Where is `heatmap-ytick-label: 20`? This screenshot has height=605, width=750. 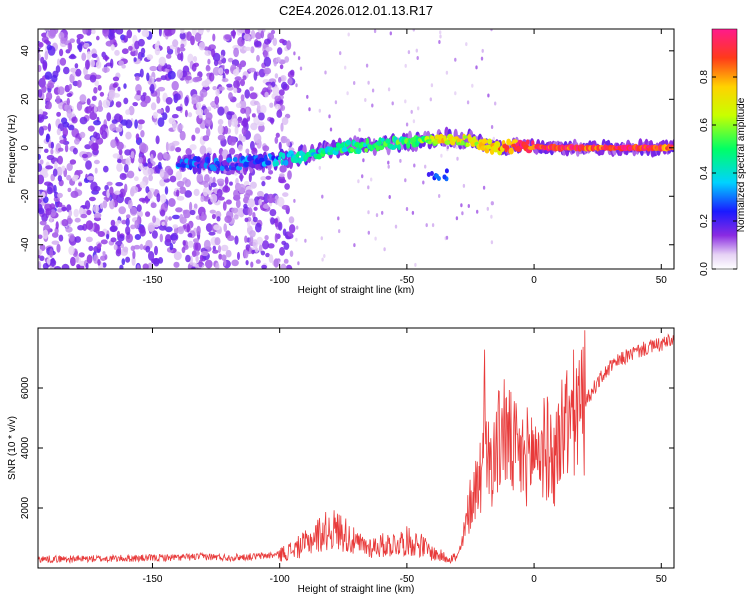 heatmap-ytick-label: 20 is located at coordinates (25, 99).